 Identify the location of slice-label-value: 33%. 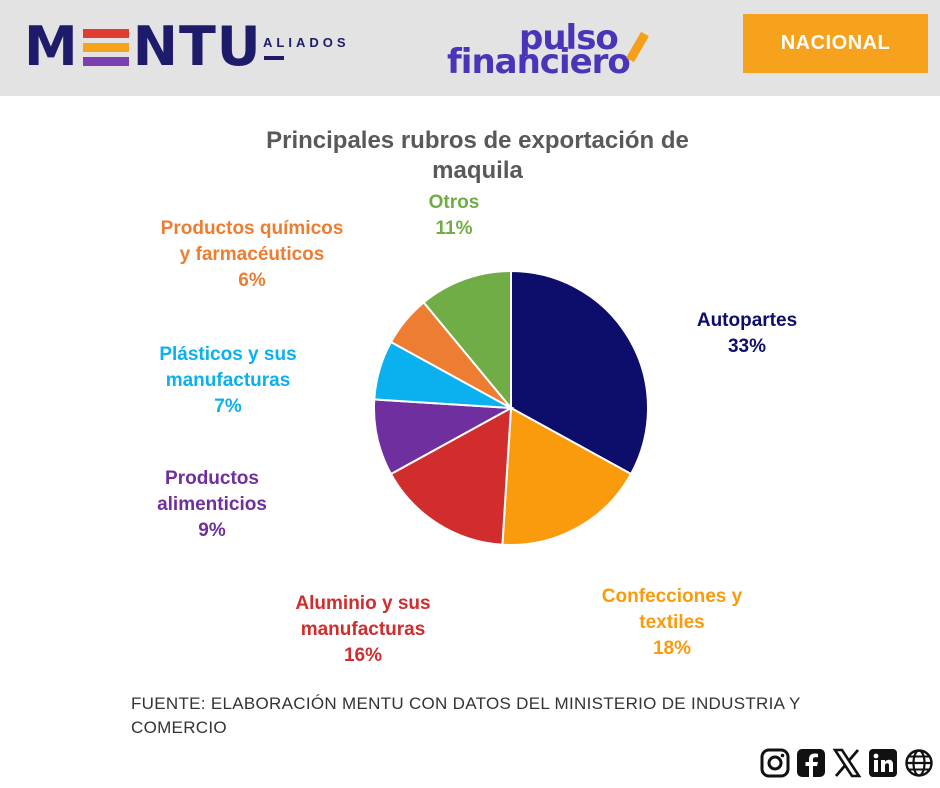
(747, 346).